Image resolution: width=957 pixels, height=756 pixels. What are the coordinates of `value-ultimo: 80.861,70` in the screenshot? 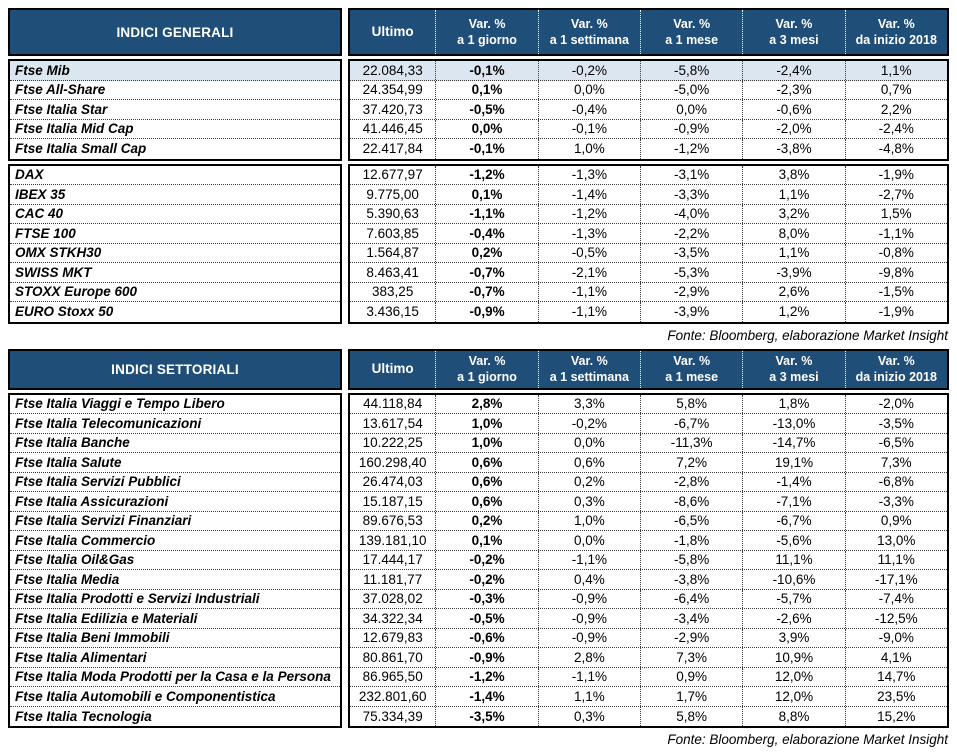 It's located at (392, 657).